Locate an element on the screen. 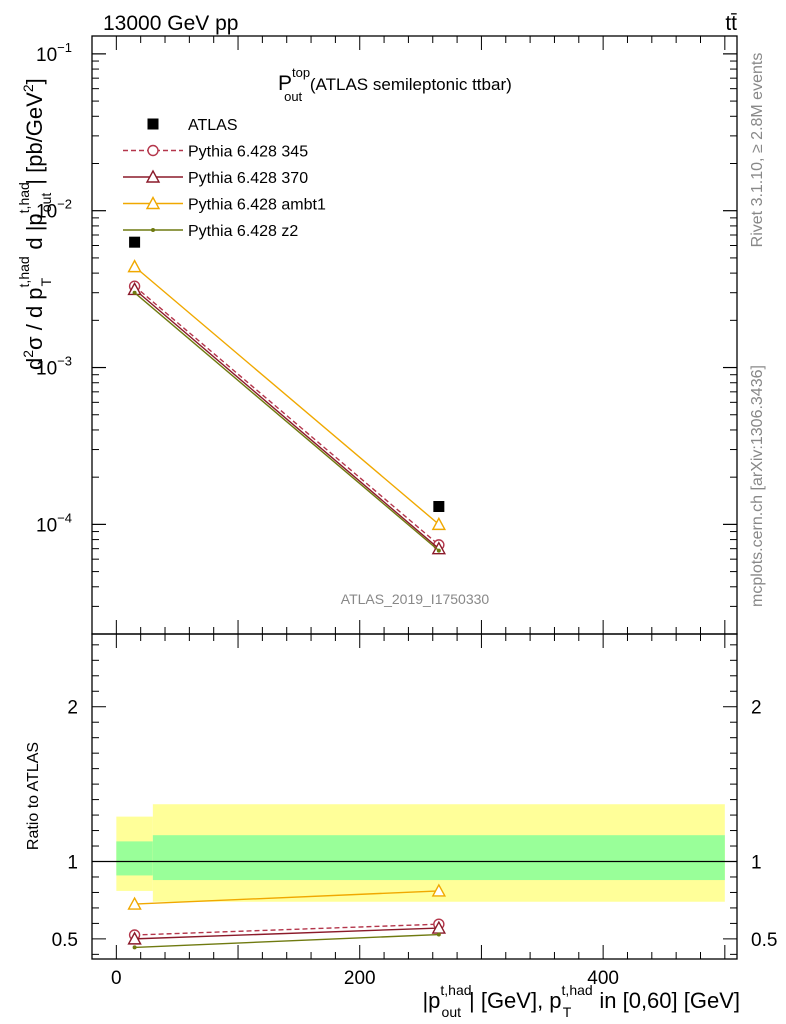  plot-title: Ptop out (ATLAS semileptonic ttbar) is located at coordinates (395, 84).